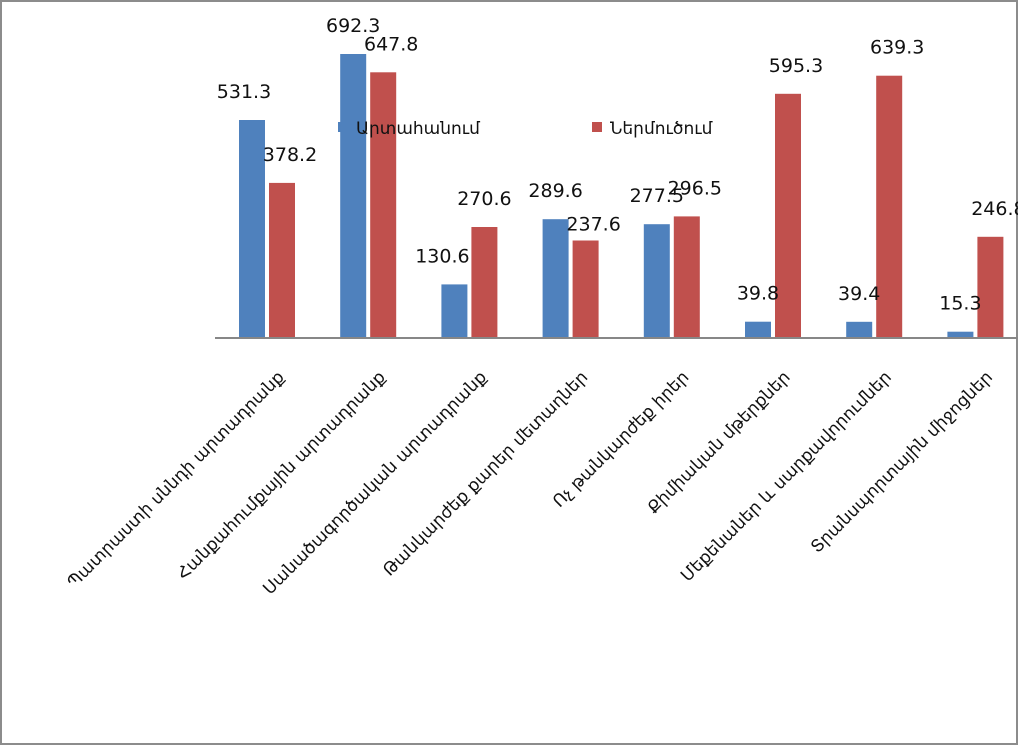 The height and width of the screenshot is (750, 1018). I want to click on legend-label-import: Ներմուծում, so click(661, 129).